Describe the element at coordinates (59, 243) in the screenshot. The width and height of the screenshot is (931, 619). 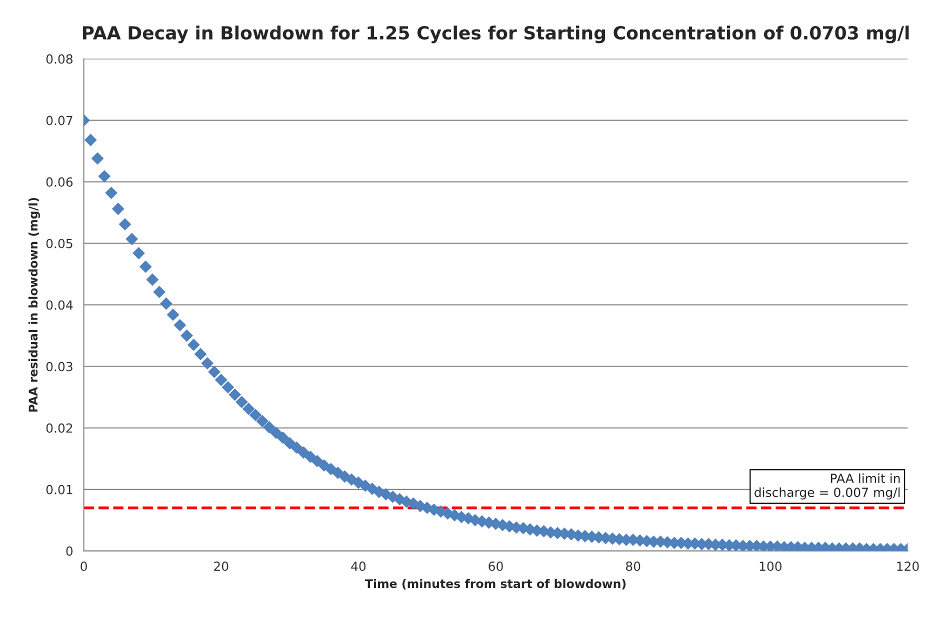
I see `y-tick-label: 0.05` at that location.